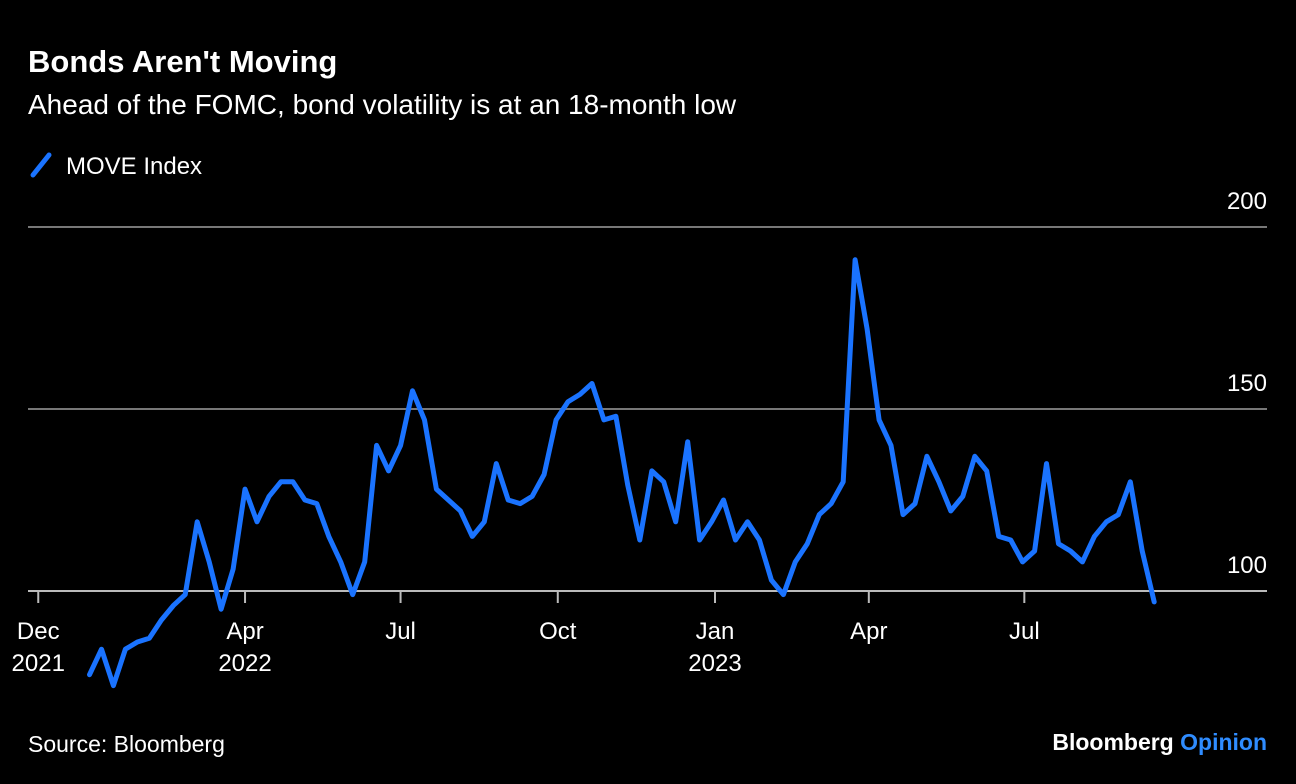 The height and width of the screenshot is (784, 1296). Describe the element at coordinates (1247, 201) in the screenshot. I see `y-tick-label: 200` at that location.